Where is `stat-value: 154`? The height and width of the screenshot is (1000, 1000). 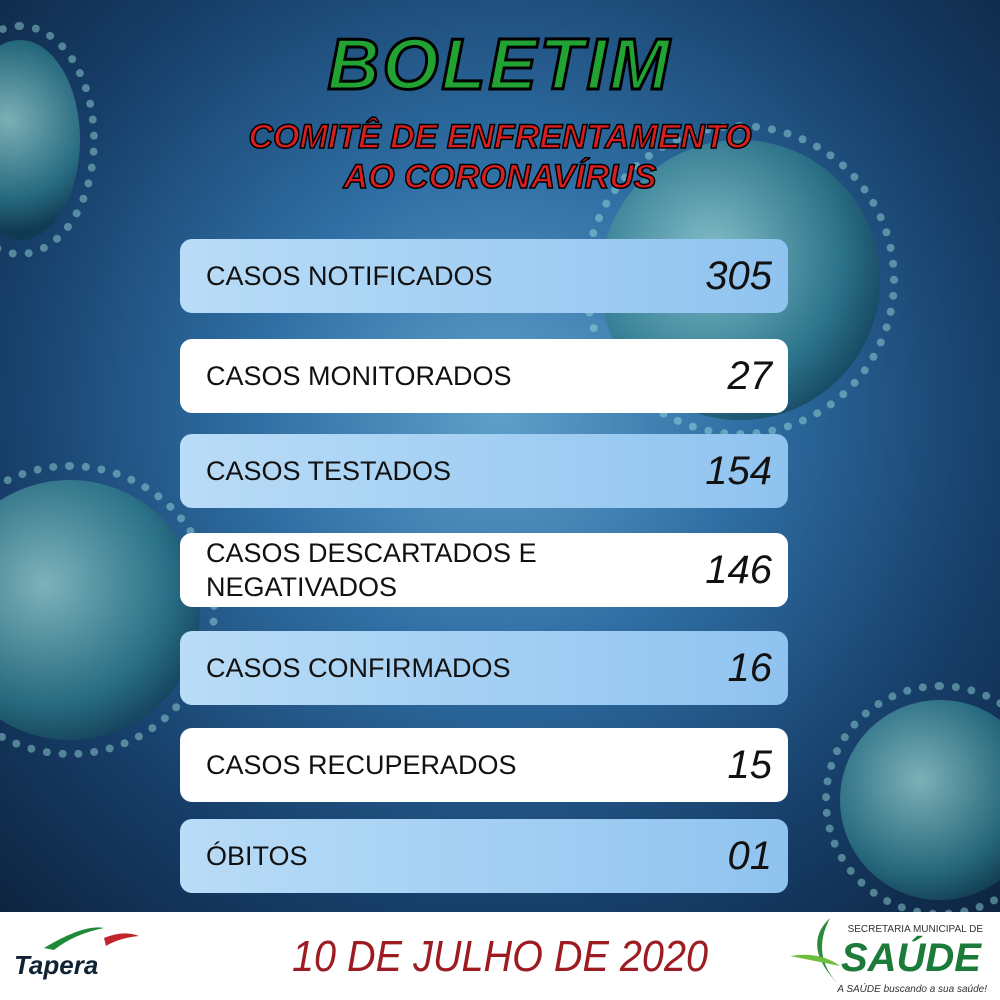 stat-value: 154 is located at coordinates (738, 470).